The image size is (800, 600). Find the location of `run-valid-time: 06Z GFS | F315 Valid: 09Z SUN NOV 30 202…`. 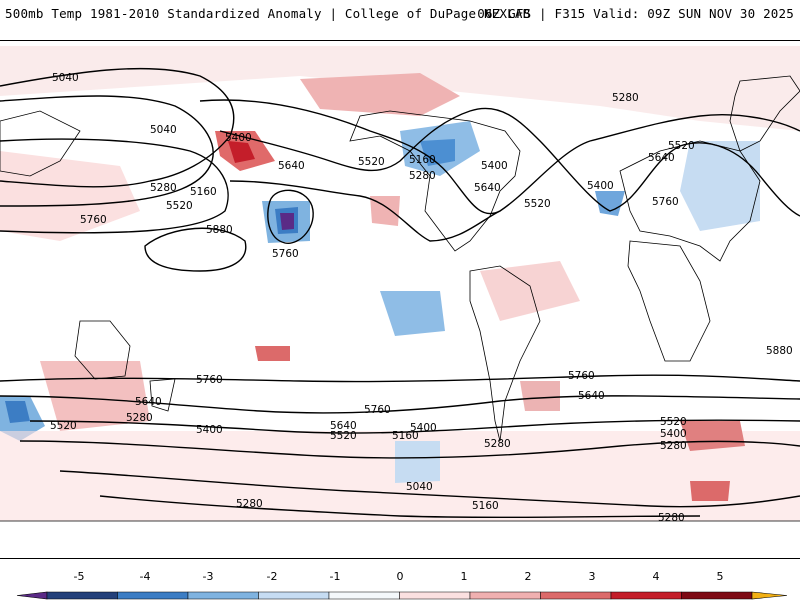

run-valid-time: 06Z GFS | F315 Valid: 09Z SUN NOV 30 202… is located at coordinates (635, 13).